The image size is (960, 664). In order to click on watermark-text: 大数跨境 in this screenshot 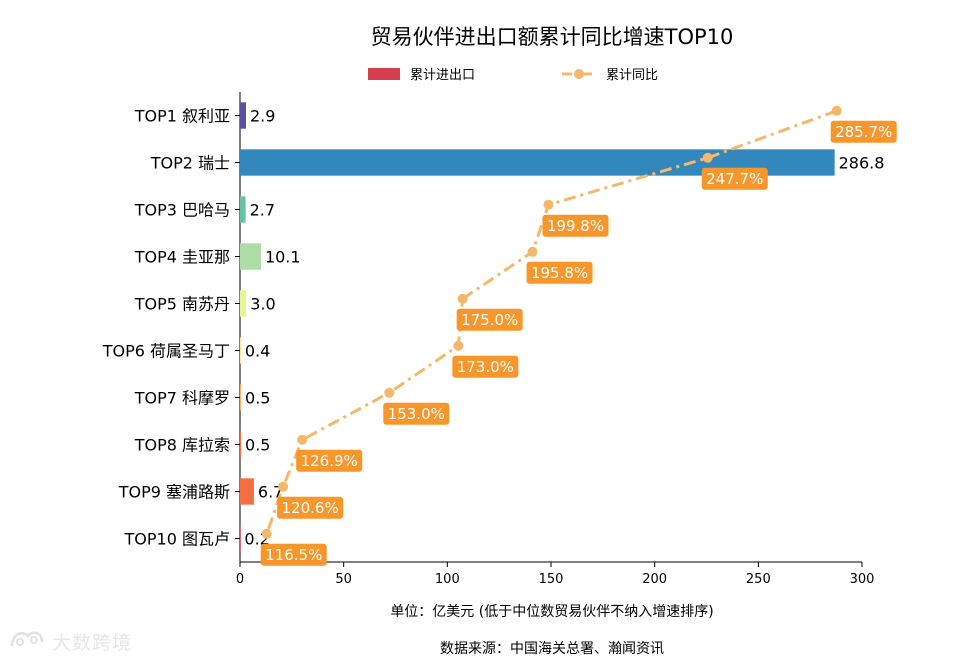, I will do `click(92, 643)`.